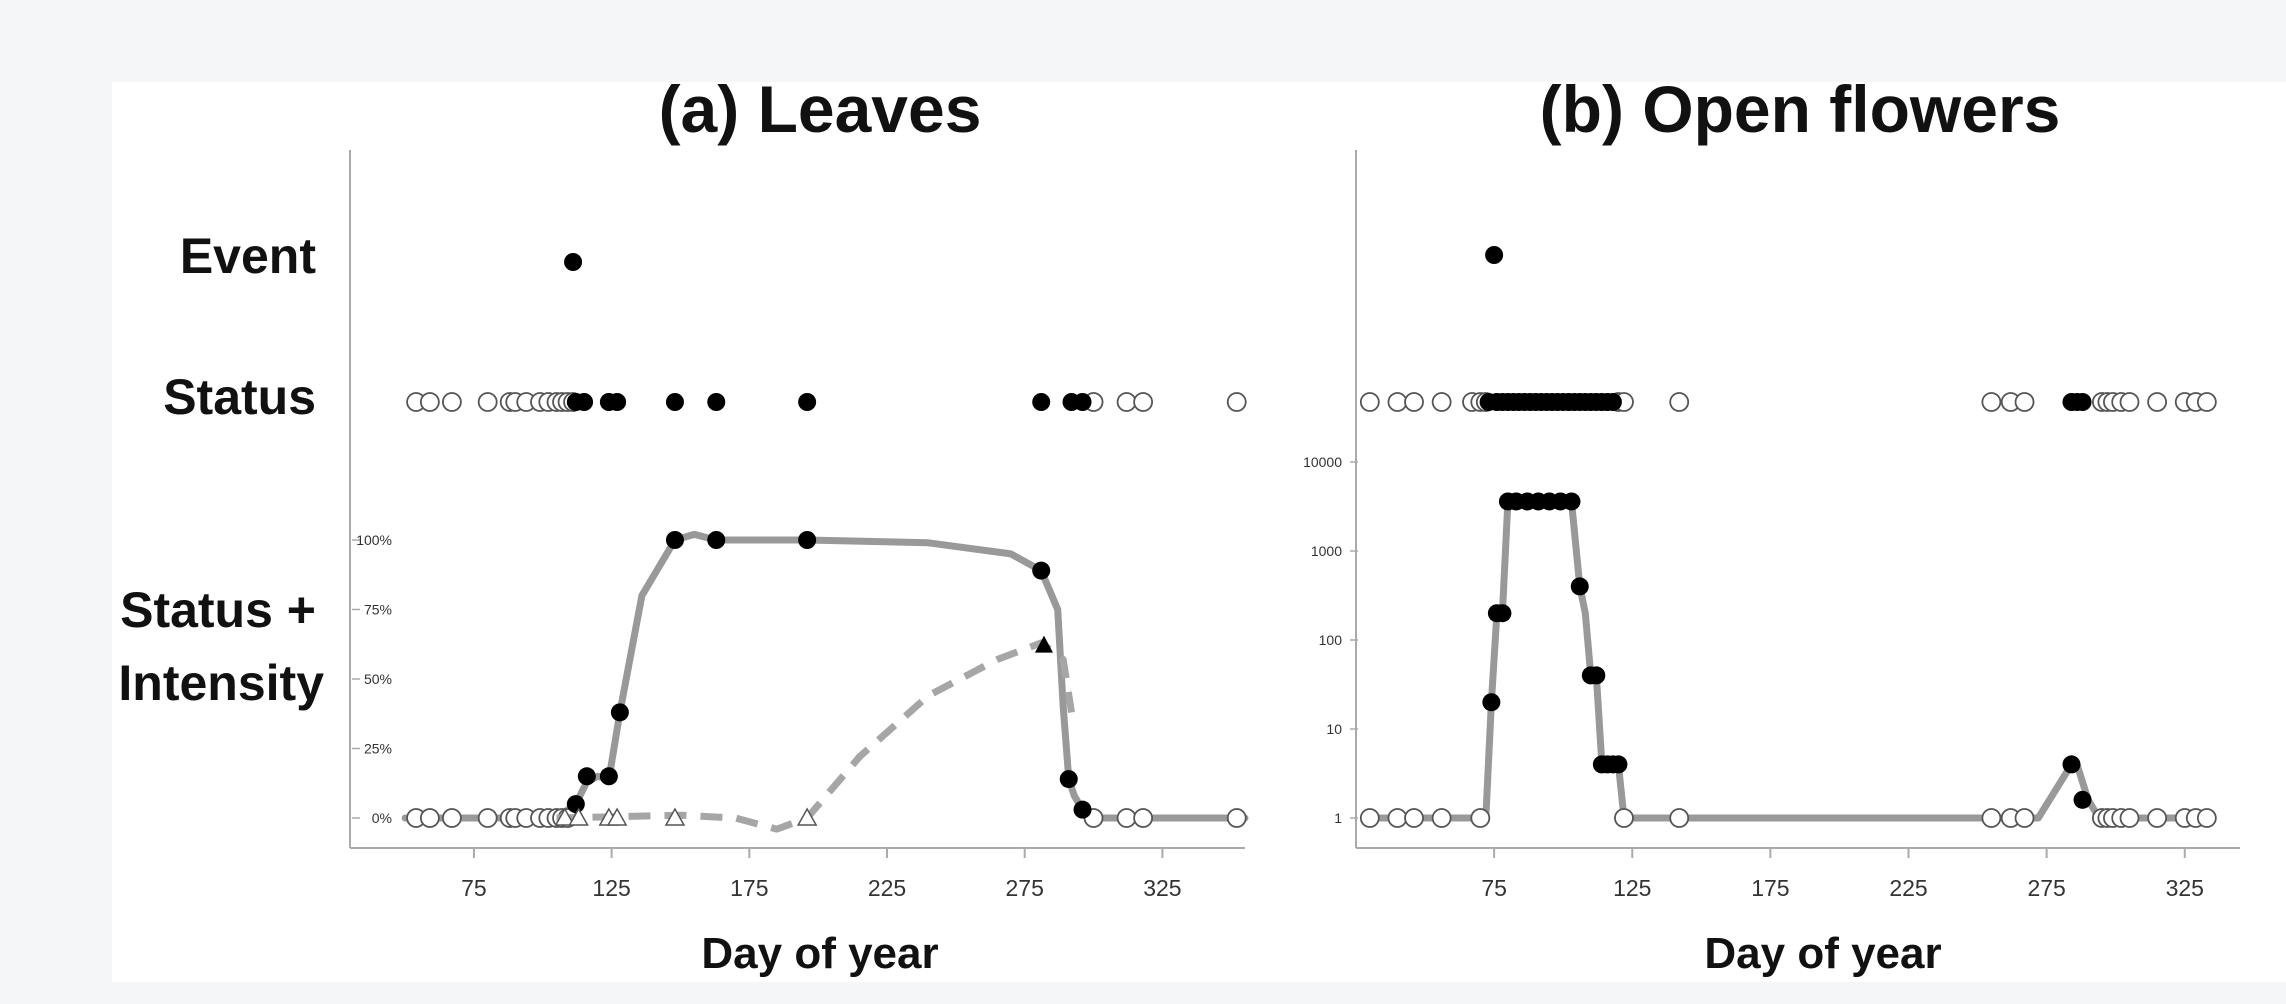 Image resolution: width=2286 pixels, height=1004 pixels. I want to click on panel-b-x-tick-label: 275, so click(2046, 888).